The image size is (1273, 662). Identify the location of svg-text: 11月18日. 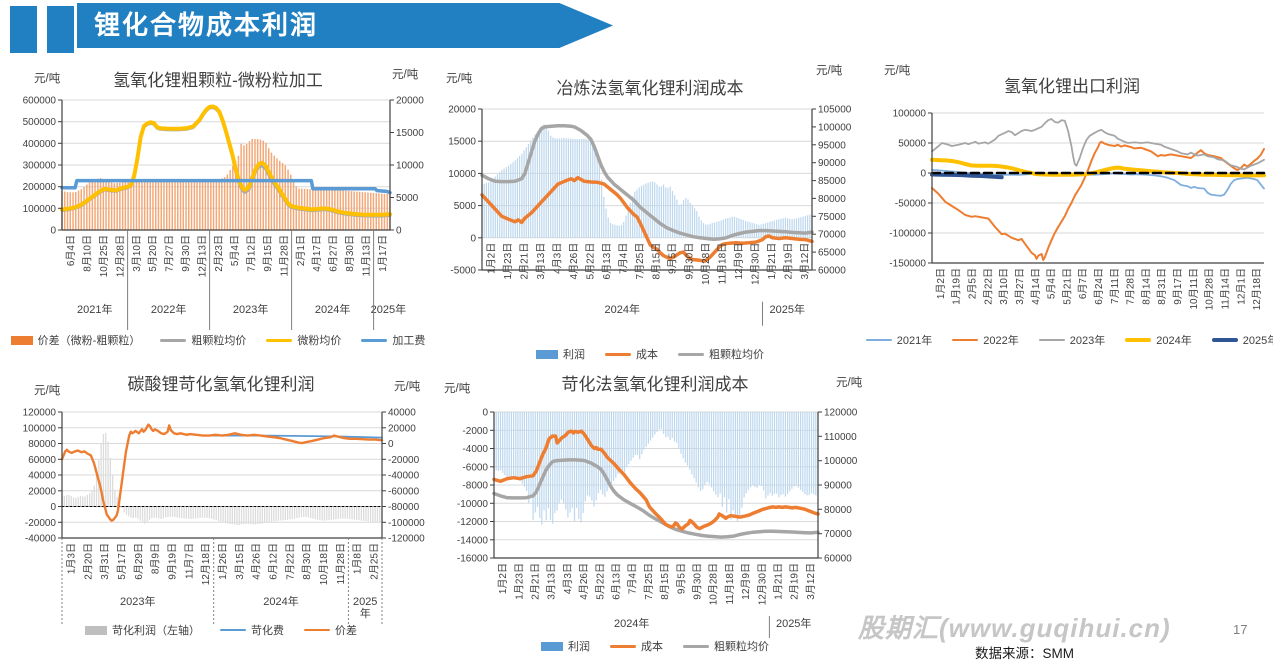
(730, 584).